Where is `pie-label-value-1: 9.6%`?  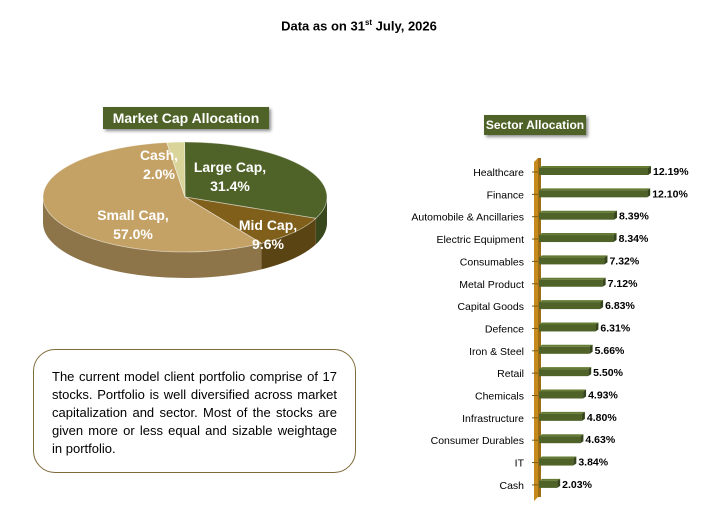
pie-label-value-1: 9.6% is located at coordinates (268, 244).